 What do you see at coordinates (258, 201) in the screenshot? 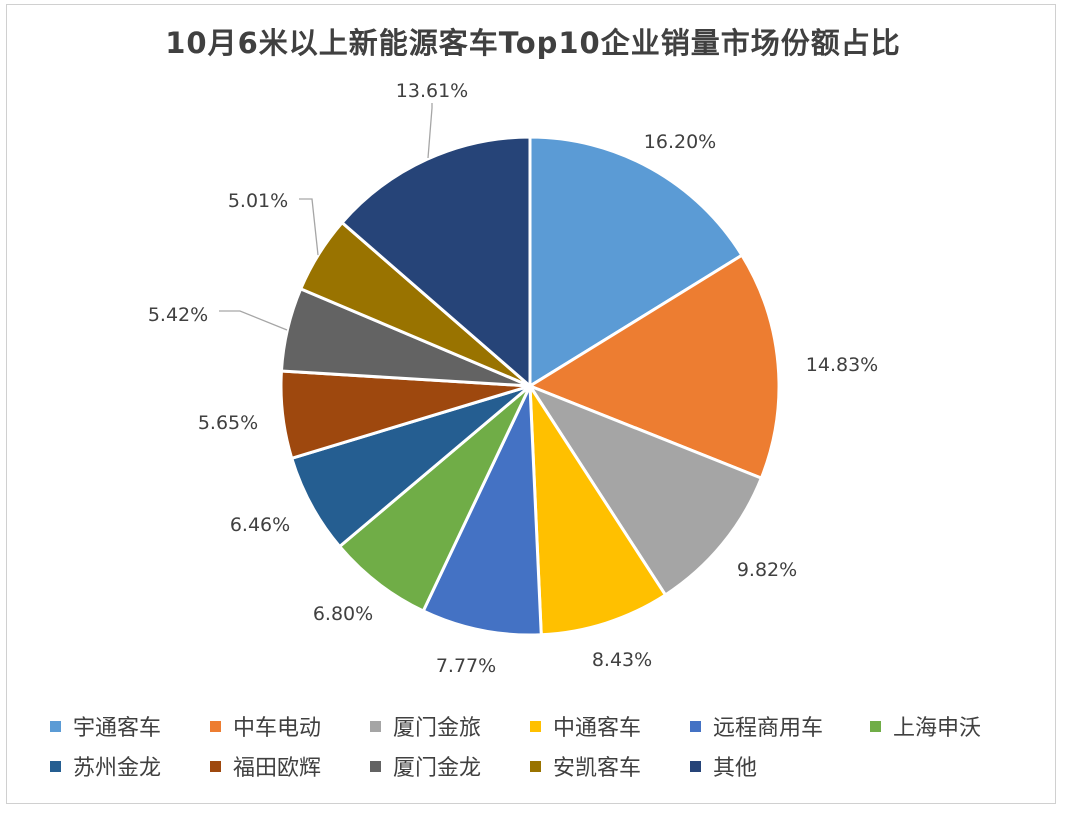
I see `data-label-10: 5.01%` at bounding box center [258, 201].